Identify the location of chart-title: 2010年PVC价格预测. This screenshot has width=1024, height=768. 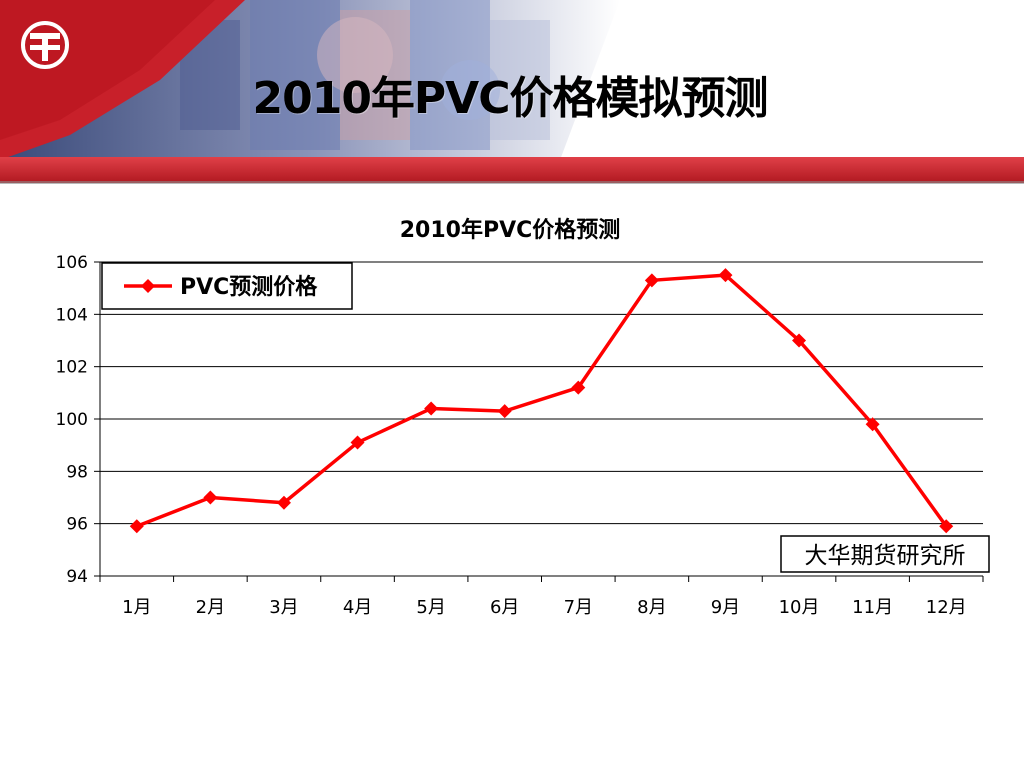
(510, 230).